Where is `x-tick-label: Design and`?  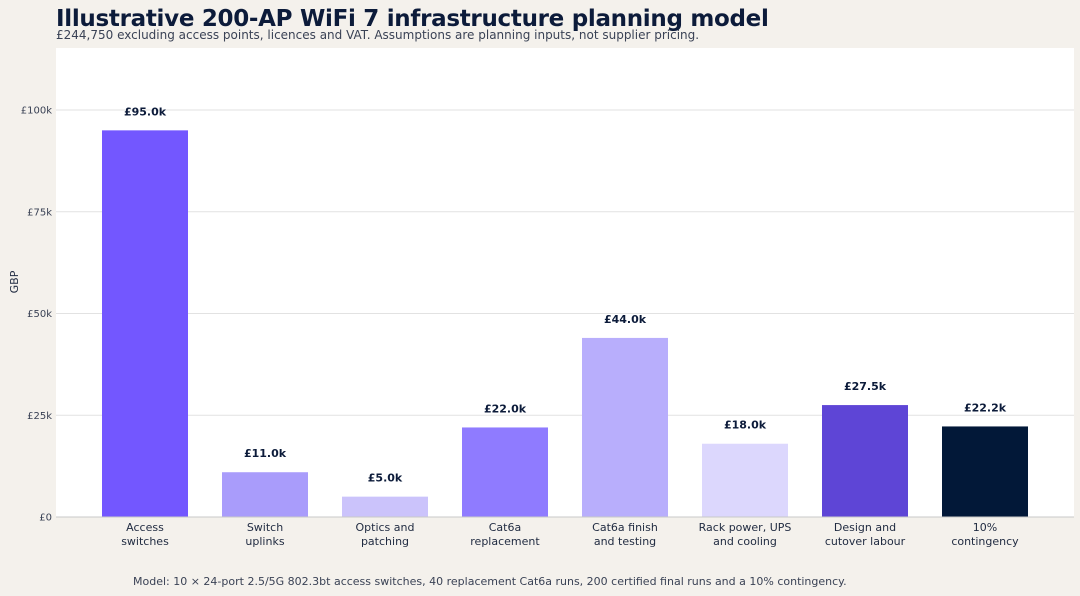 x-tick-label: Design and is located at coordinates (865, 527).